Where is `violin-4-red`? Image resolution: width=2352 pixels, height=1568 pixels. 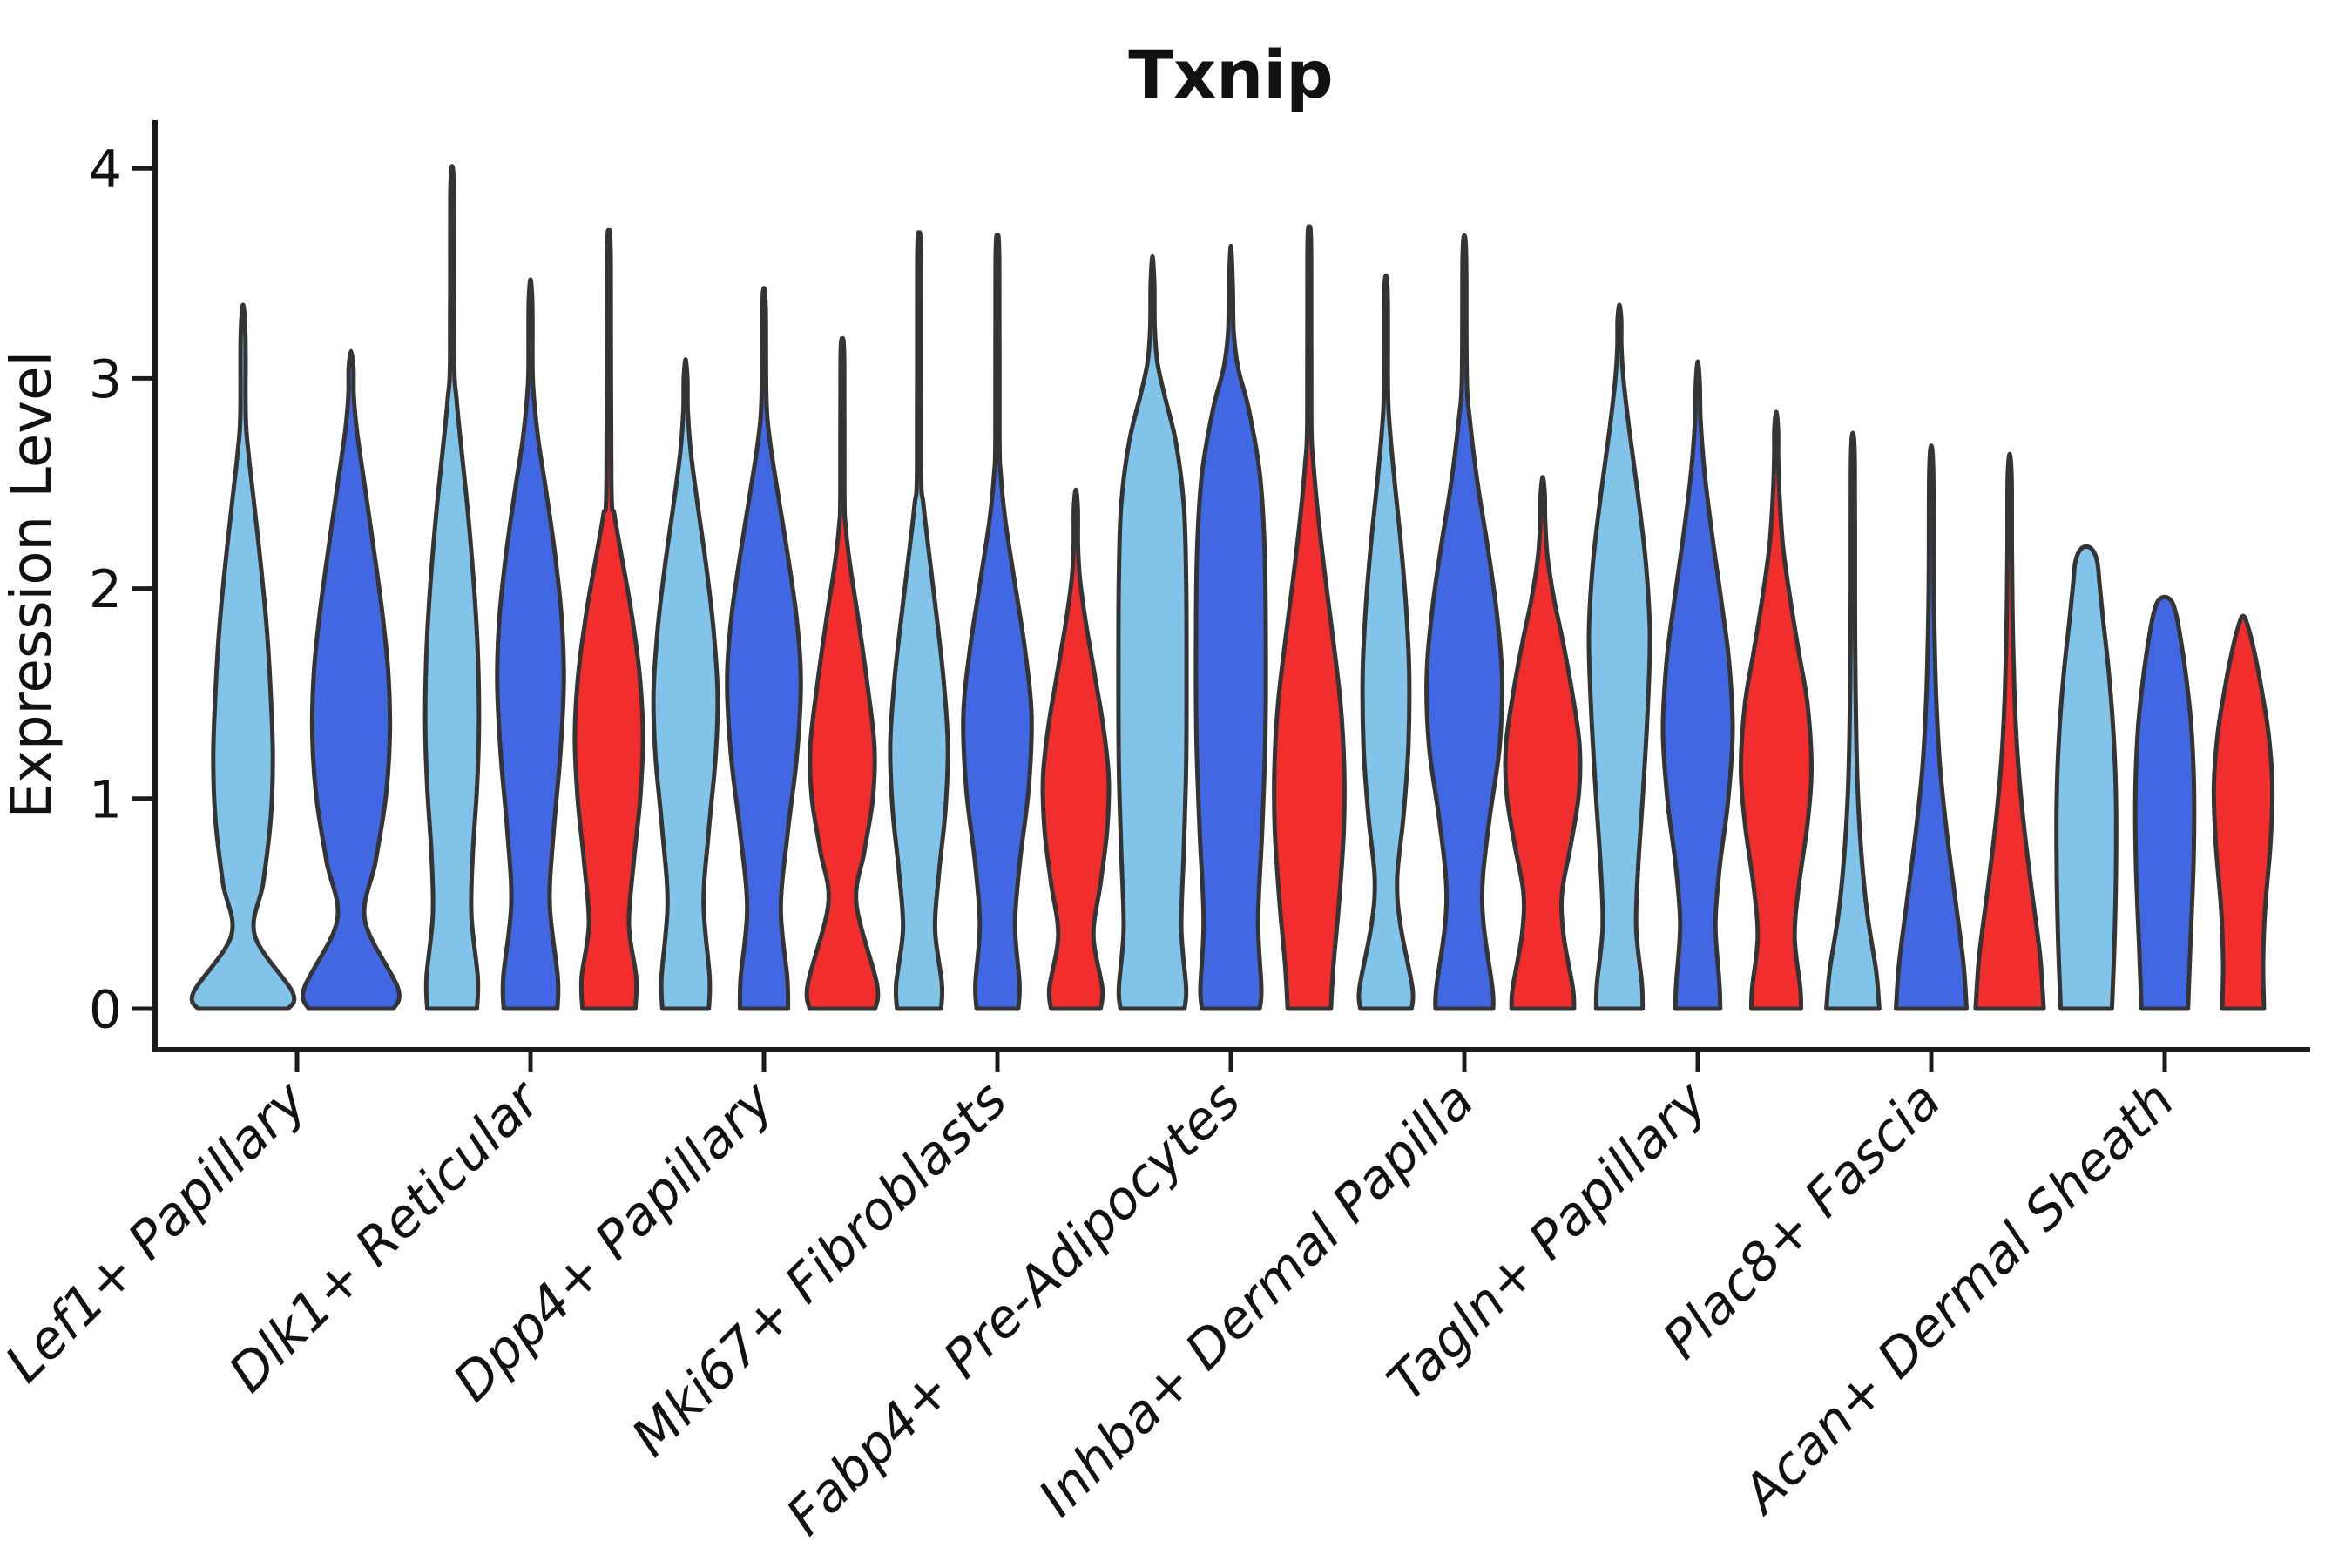 violin-4-red is located at coordinates (1076, 749).